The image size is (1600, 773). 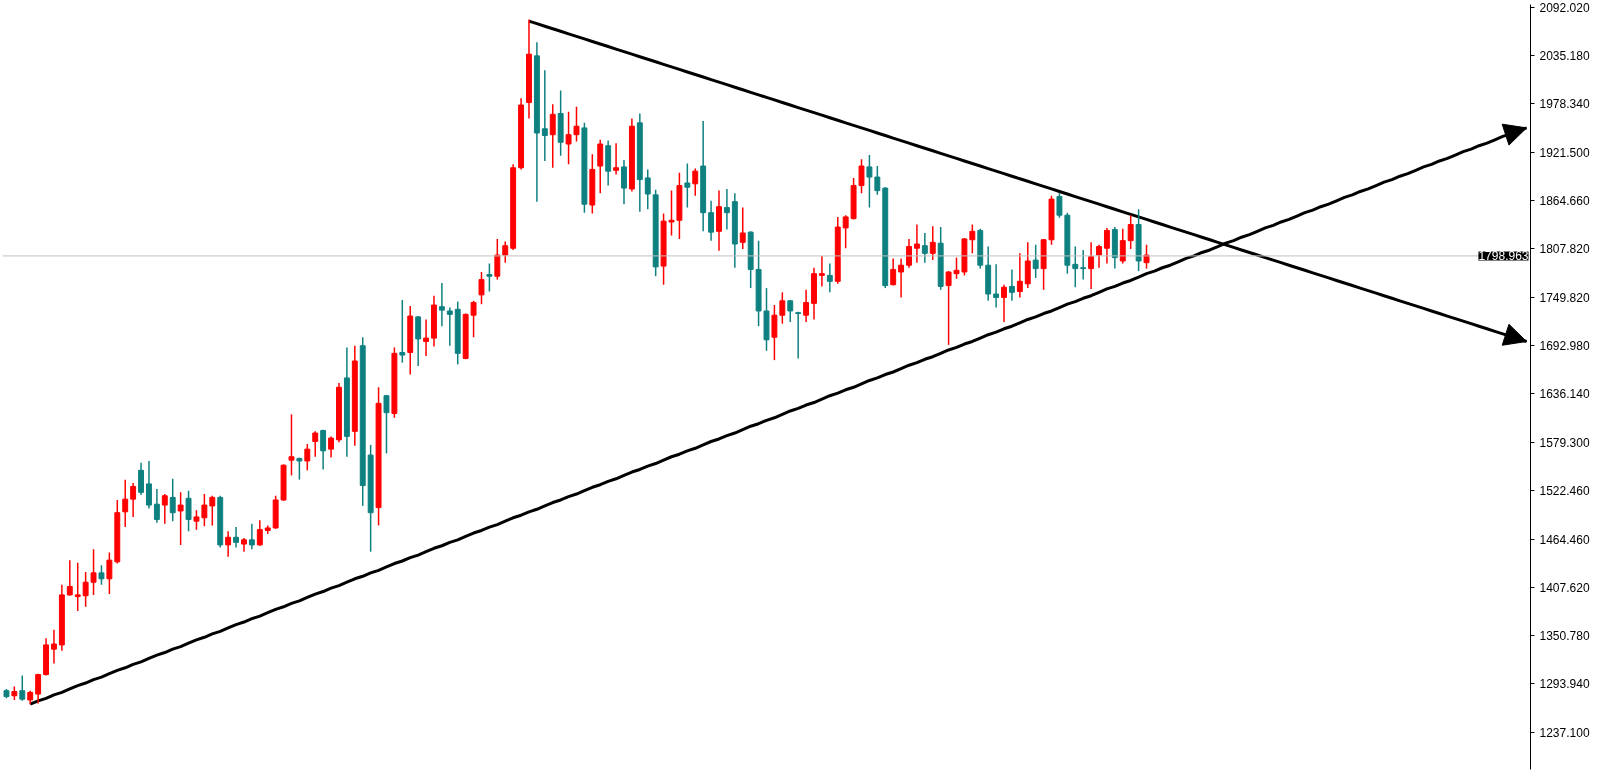 I want to click on y-tick-label: 2092.020, so click(x=1564, y=8).